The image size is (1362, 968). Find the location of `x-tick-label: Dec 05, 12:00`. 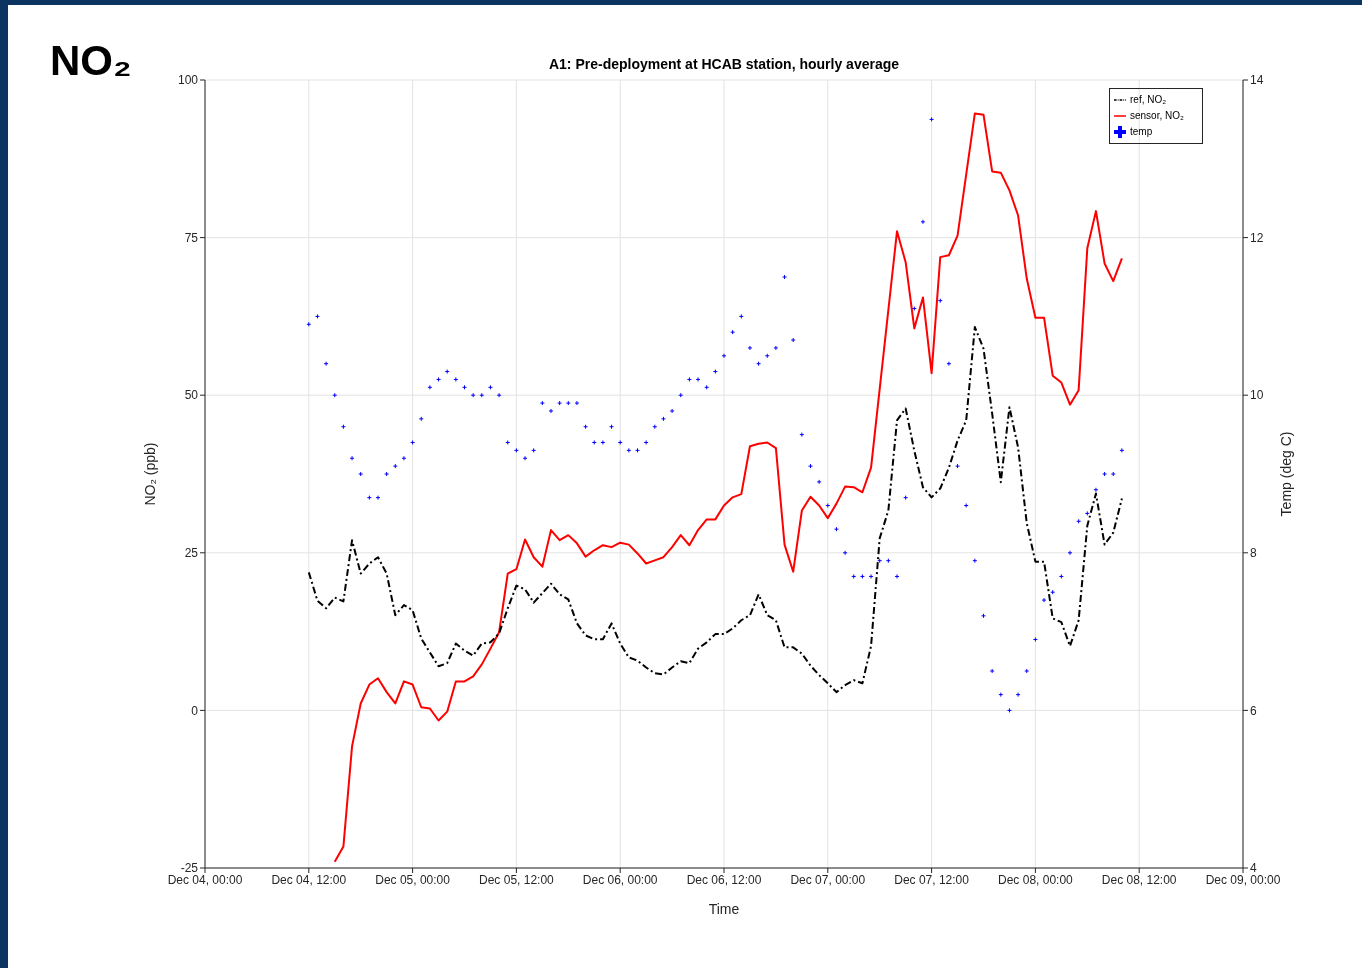

x-tick-label: Dec 05, 12:00 is located at coordinates (517, 879).